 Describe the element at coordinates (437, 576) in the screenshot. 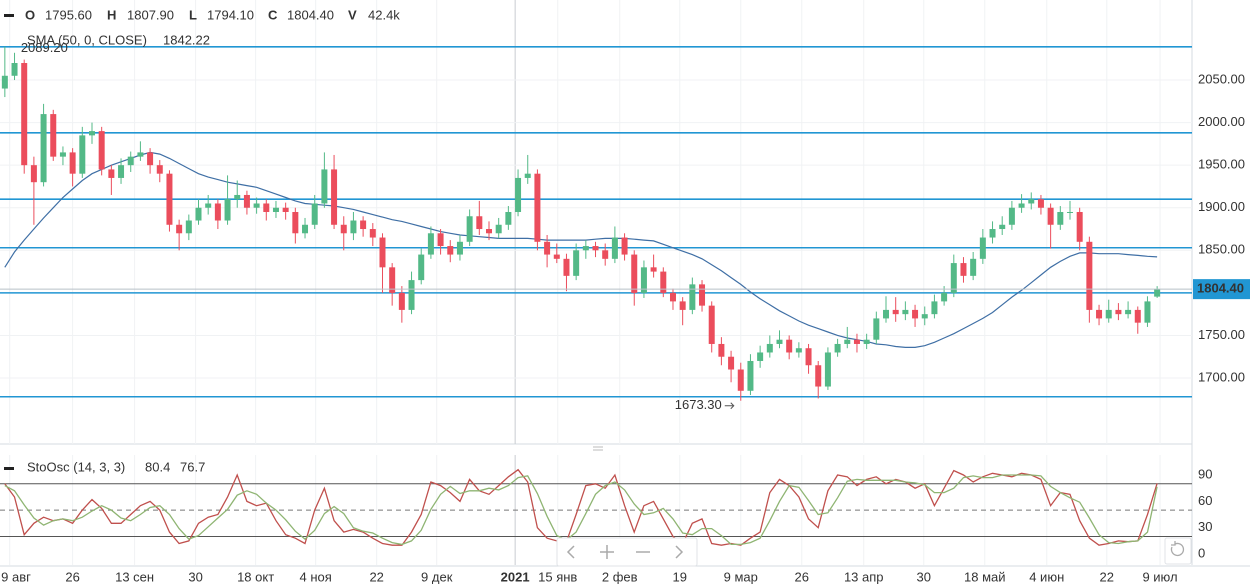

I see `x-tick-label: 9 дек` at that location.